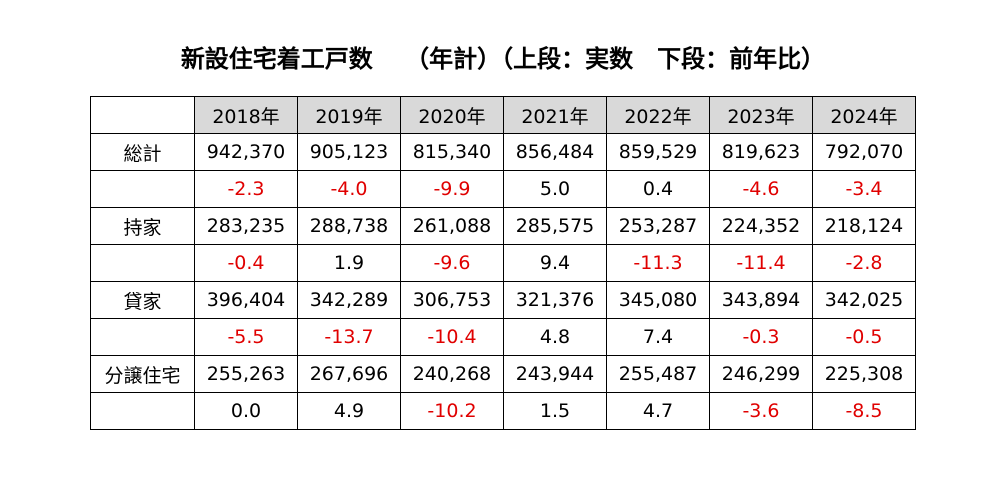 Image resolution: width=1006 pixels, height=477 pixels. Describe the element at coordinates (864, 263) in the screenshot. I see `yoy-cell: -2.8` at that location.